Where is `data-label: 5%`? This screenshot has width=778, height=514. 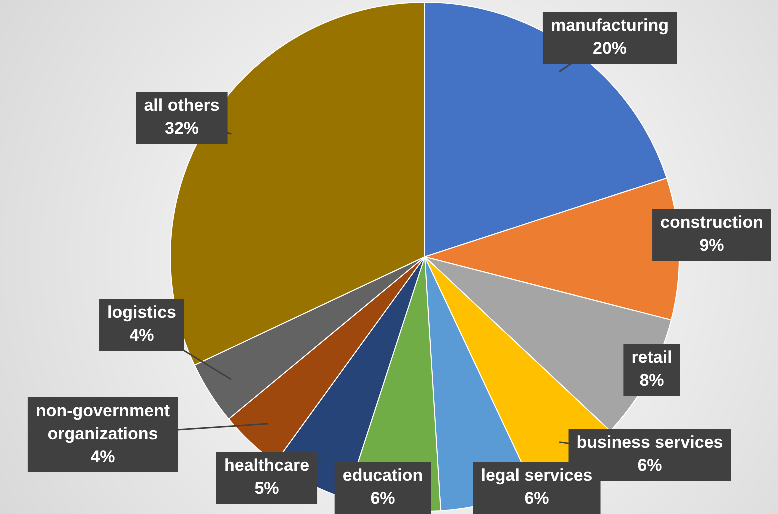 data-label: 5% is located at coordinates (267, 488).